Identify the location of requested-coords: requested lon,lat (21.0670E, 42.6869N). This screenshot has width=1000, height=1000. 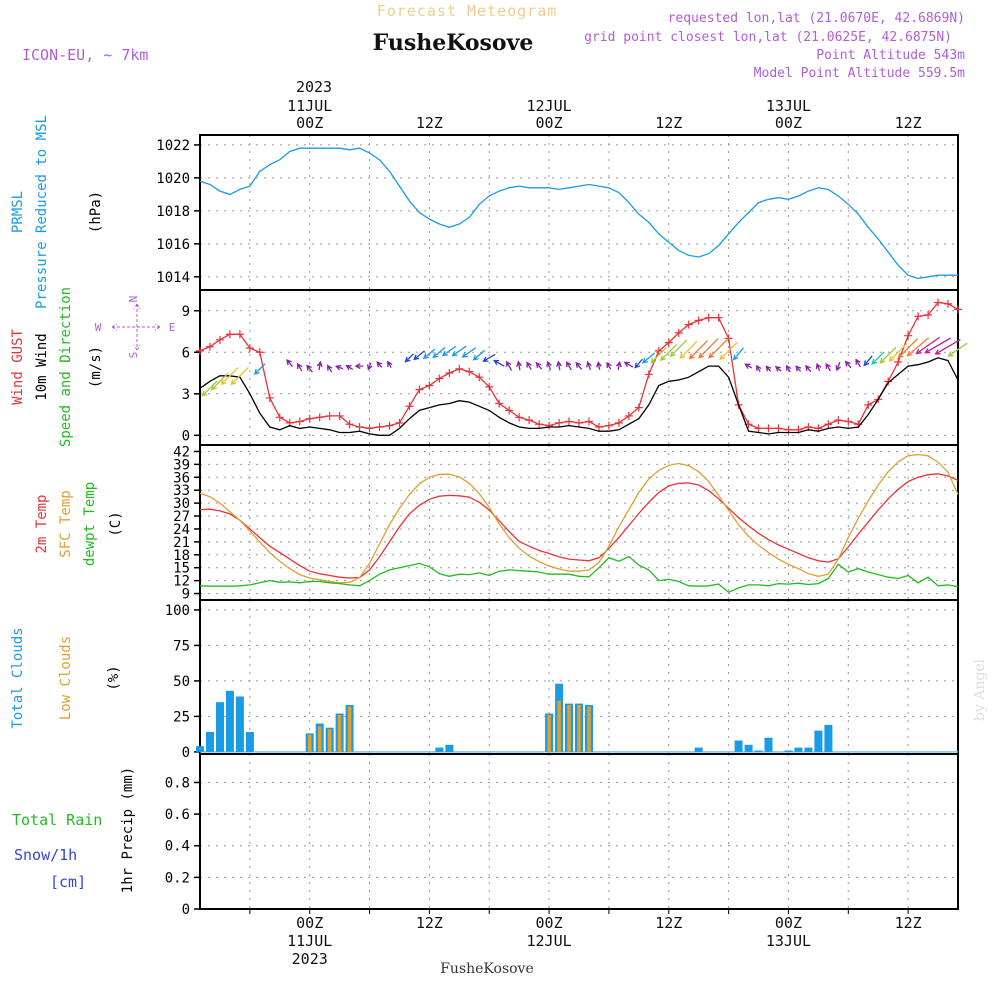
(816, 18).